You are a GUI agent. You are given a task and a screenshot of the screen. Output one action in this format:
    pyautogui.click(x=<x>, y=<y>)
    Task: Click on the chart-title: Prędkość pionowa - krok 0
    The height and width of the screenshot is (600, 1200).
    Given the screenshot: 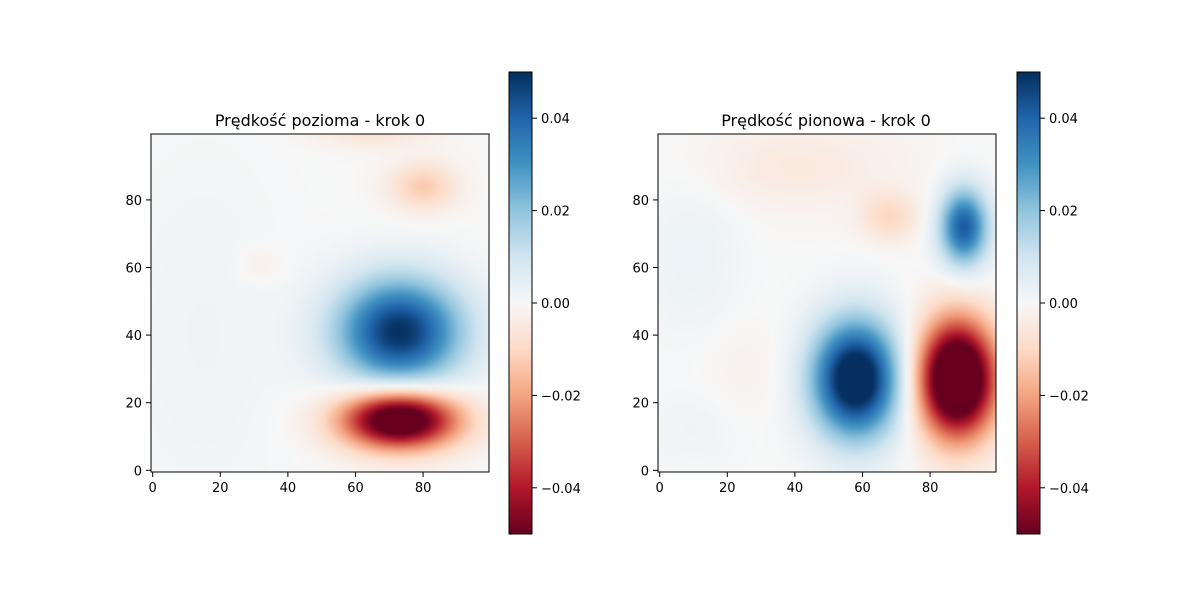 What is the action you would take?
    pyautogui.click(x=826, y=120)
    